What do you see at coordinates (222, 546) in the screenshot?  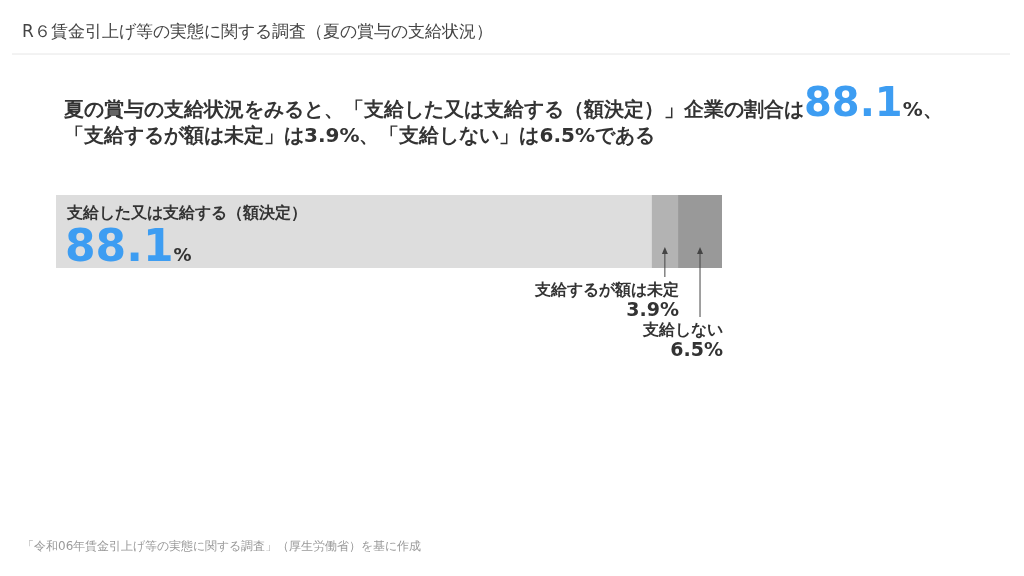 I see `annotation: 「令和06年賃金引上げ等の実態に関する調査」（厚生労働省）を基に作成` at bounding box center [222, 546].